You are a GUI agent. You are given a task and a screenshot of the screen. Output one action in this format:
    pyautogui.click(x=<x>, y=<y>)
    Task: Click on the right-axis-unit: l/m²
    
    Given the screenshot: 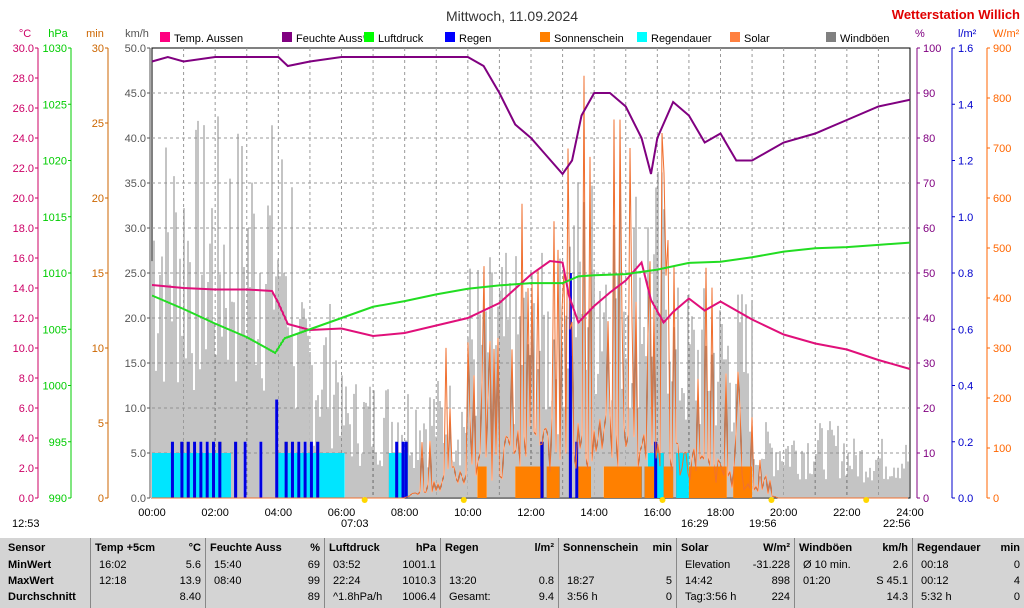 What is the action you would take?
    pyautogui.click(x=967, y=34)
    